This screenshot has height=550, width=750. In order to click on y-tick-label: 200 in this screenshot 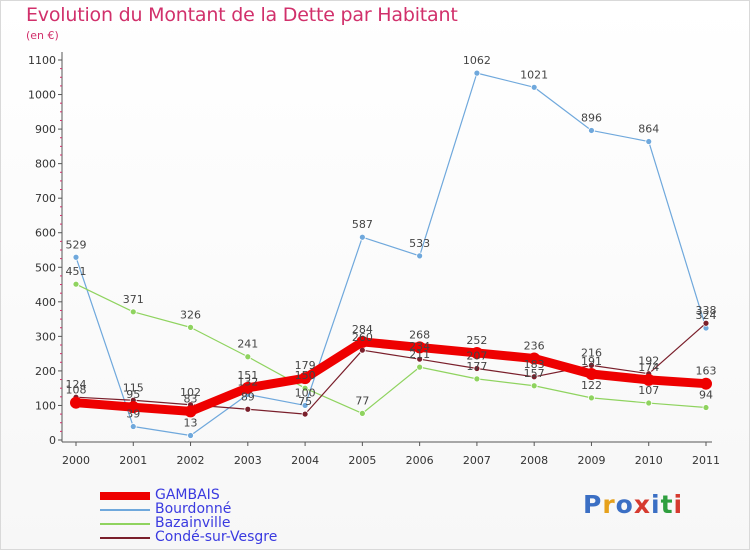, I will do `click(45, 371)`.